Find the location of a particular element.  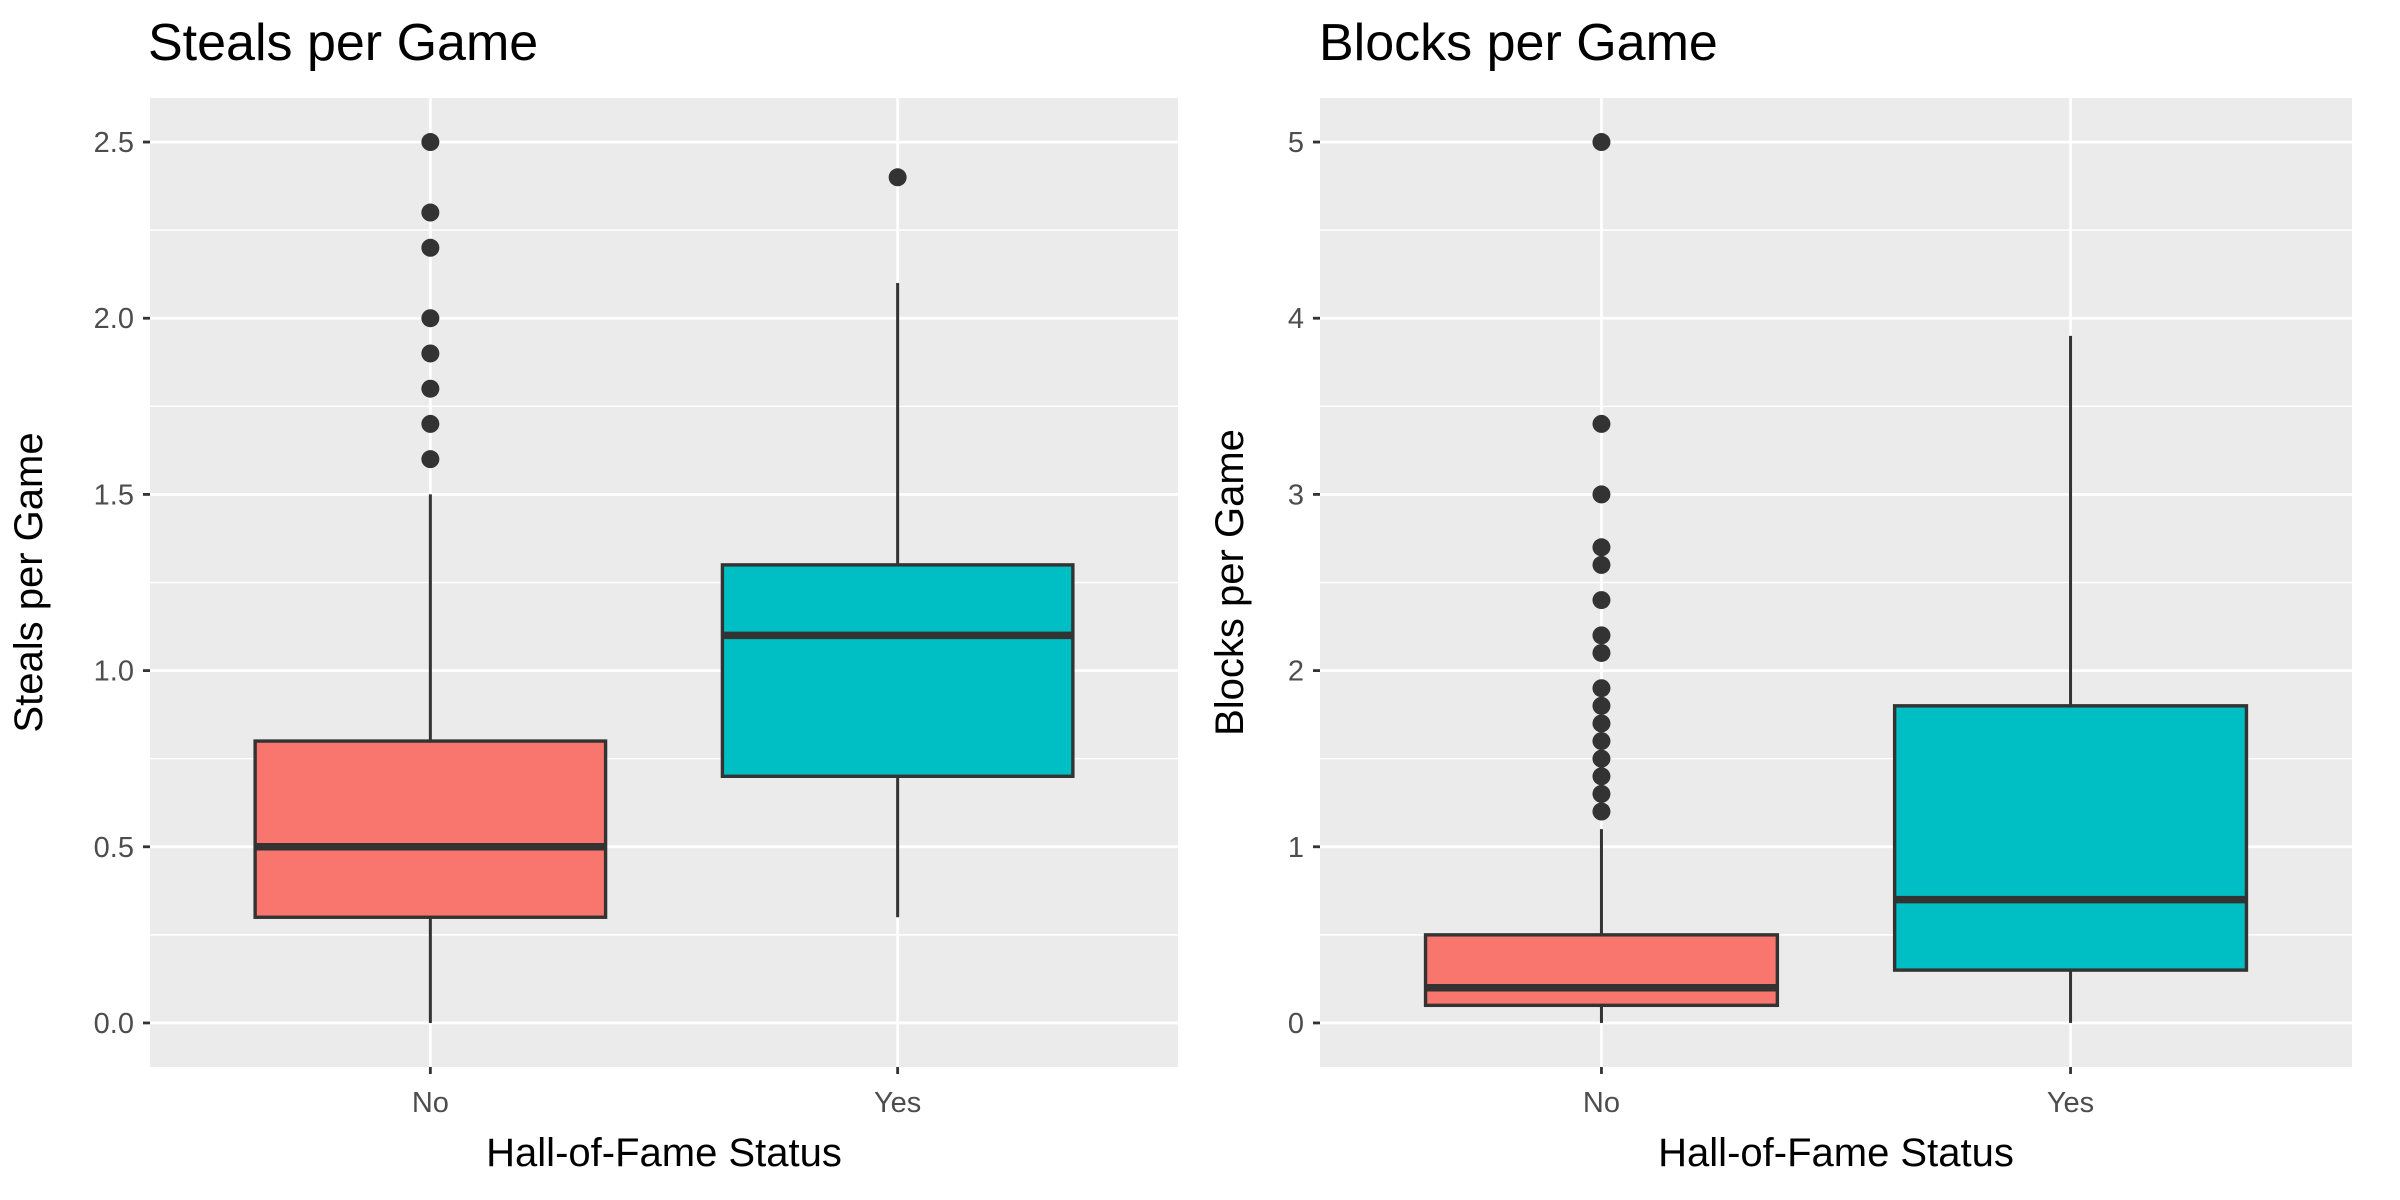

y-tick-label: 5 is located at coordinates (1296, 143).